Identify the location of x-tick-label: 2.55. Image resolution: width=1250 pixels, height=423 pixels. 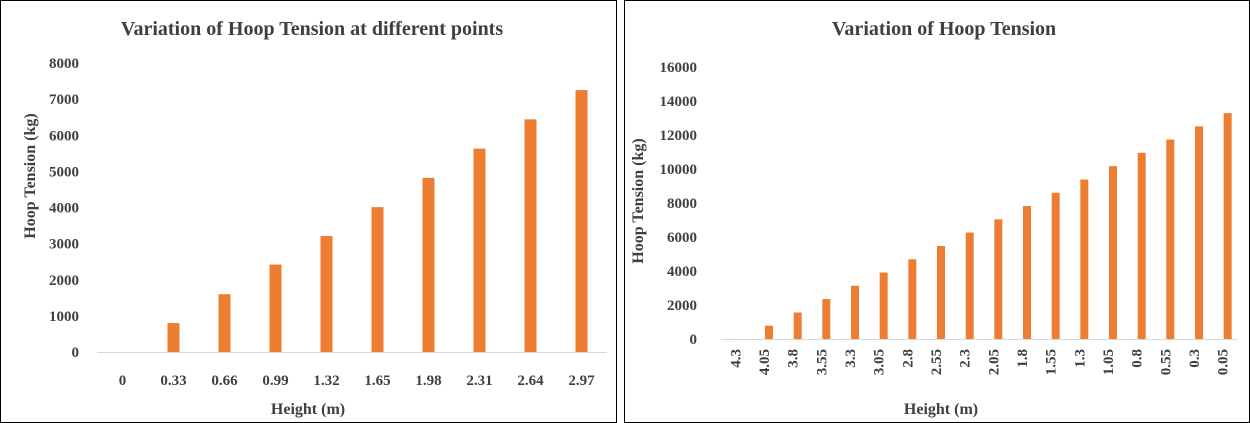
(937, 362).